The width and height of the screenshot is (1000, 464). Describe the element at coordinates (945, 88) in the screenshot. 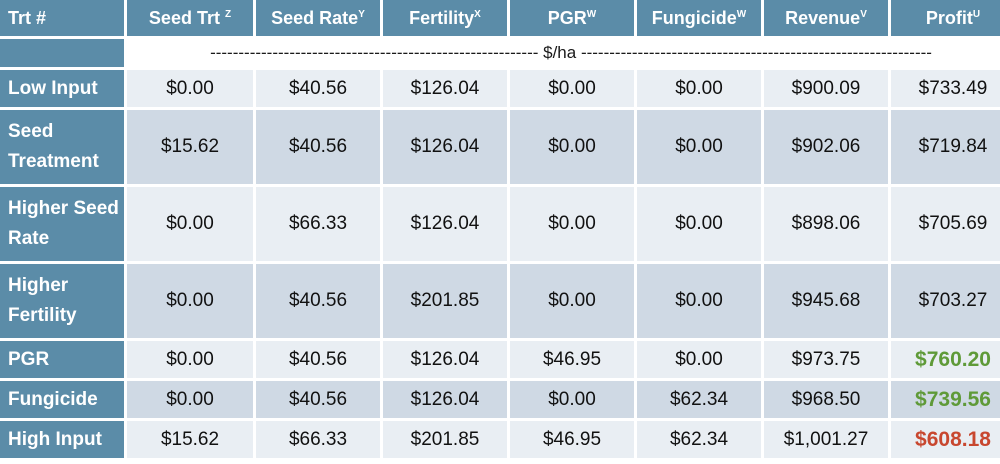

I see `cell-profit: $733.49` at that location.